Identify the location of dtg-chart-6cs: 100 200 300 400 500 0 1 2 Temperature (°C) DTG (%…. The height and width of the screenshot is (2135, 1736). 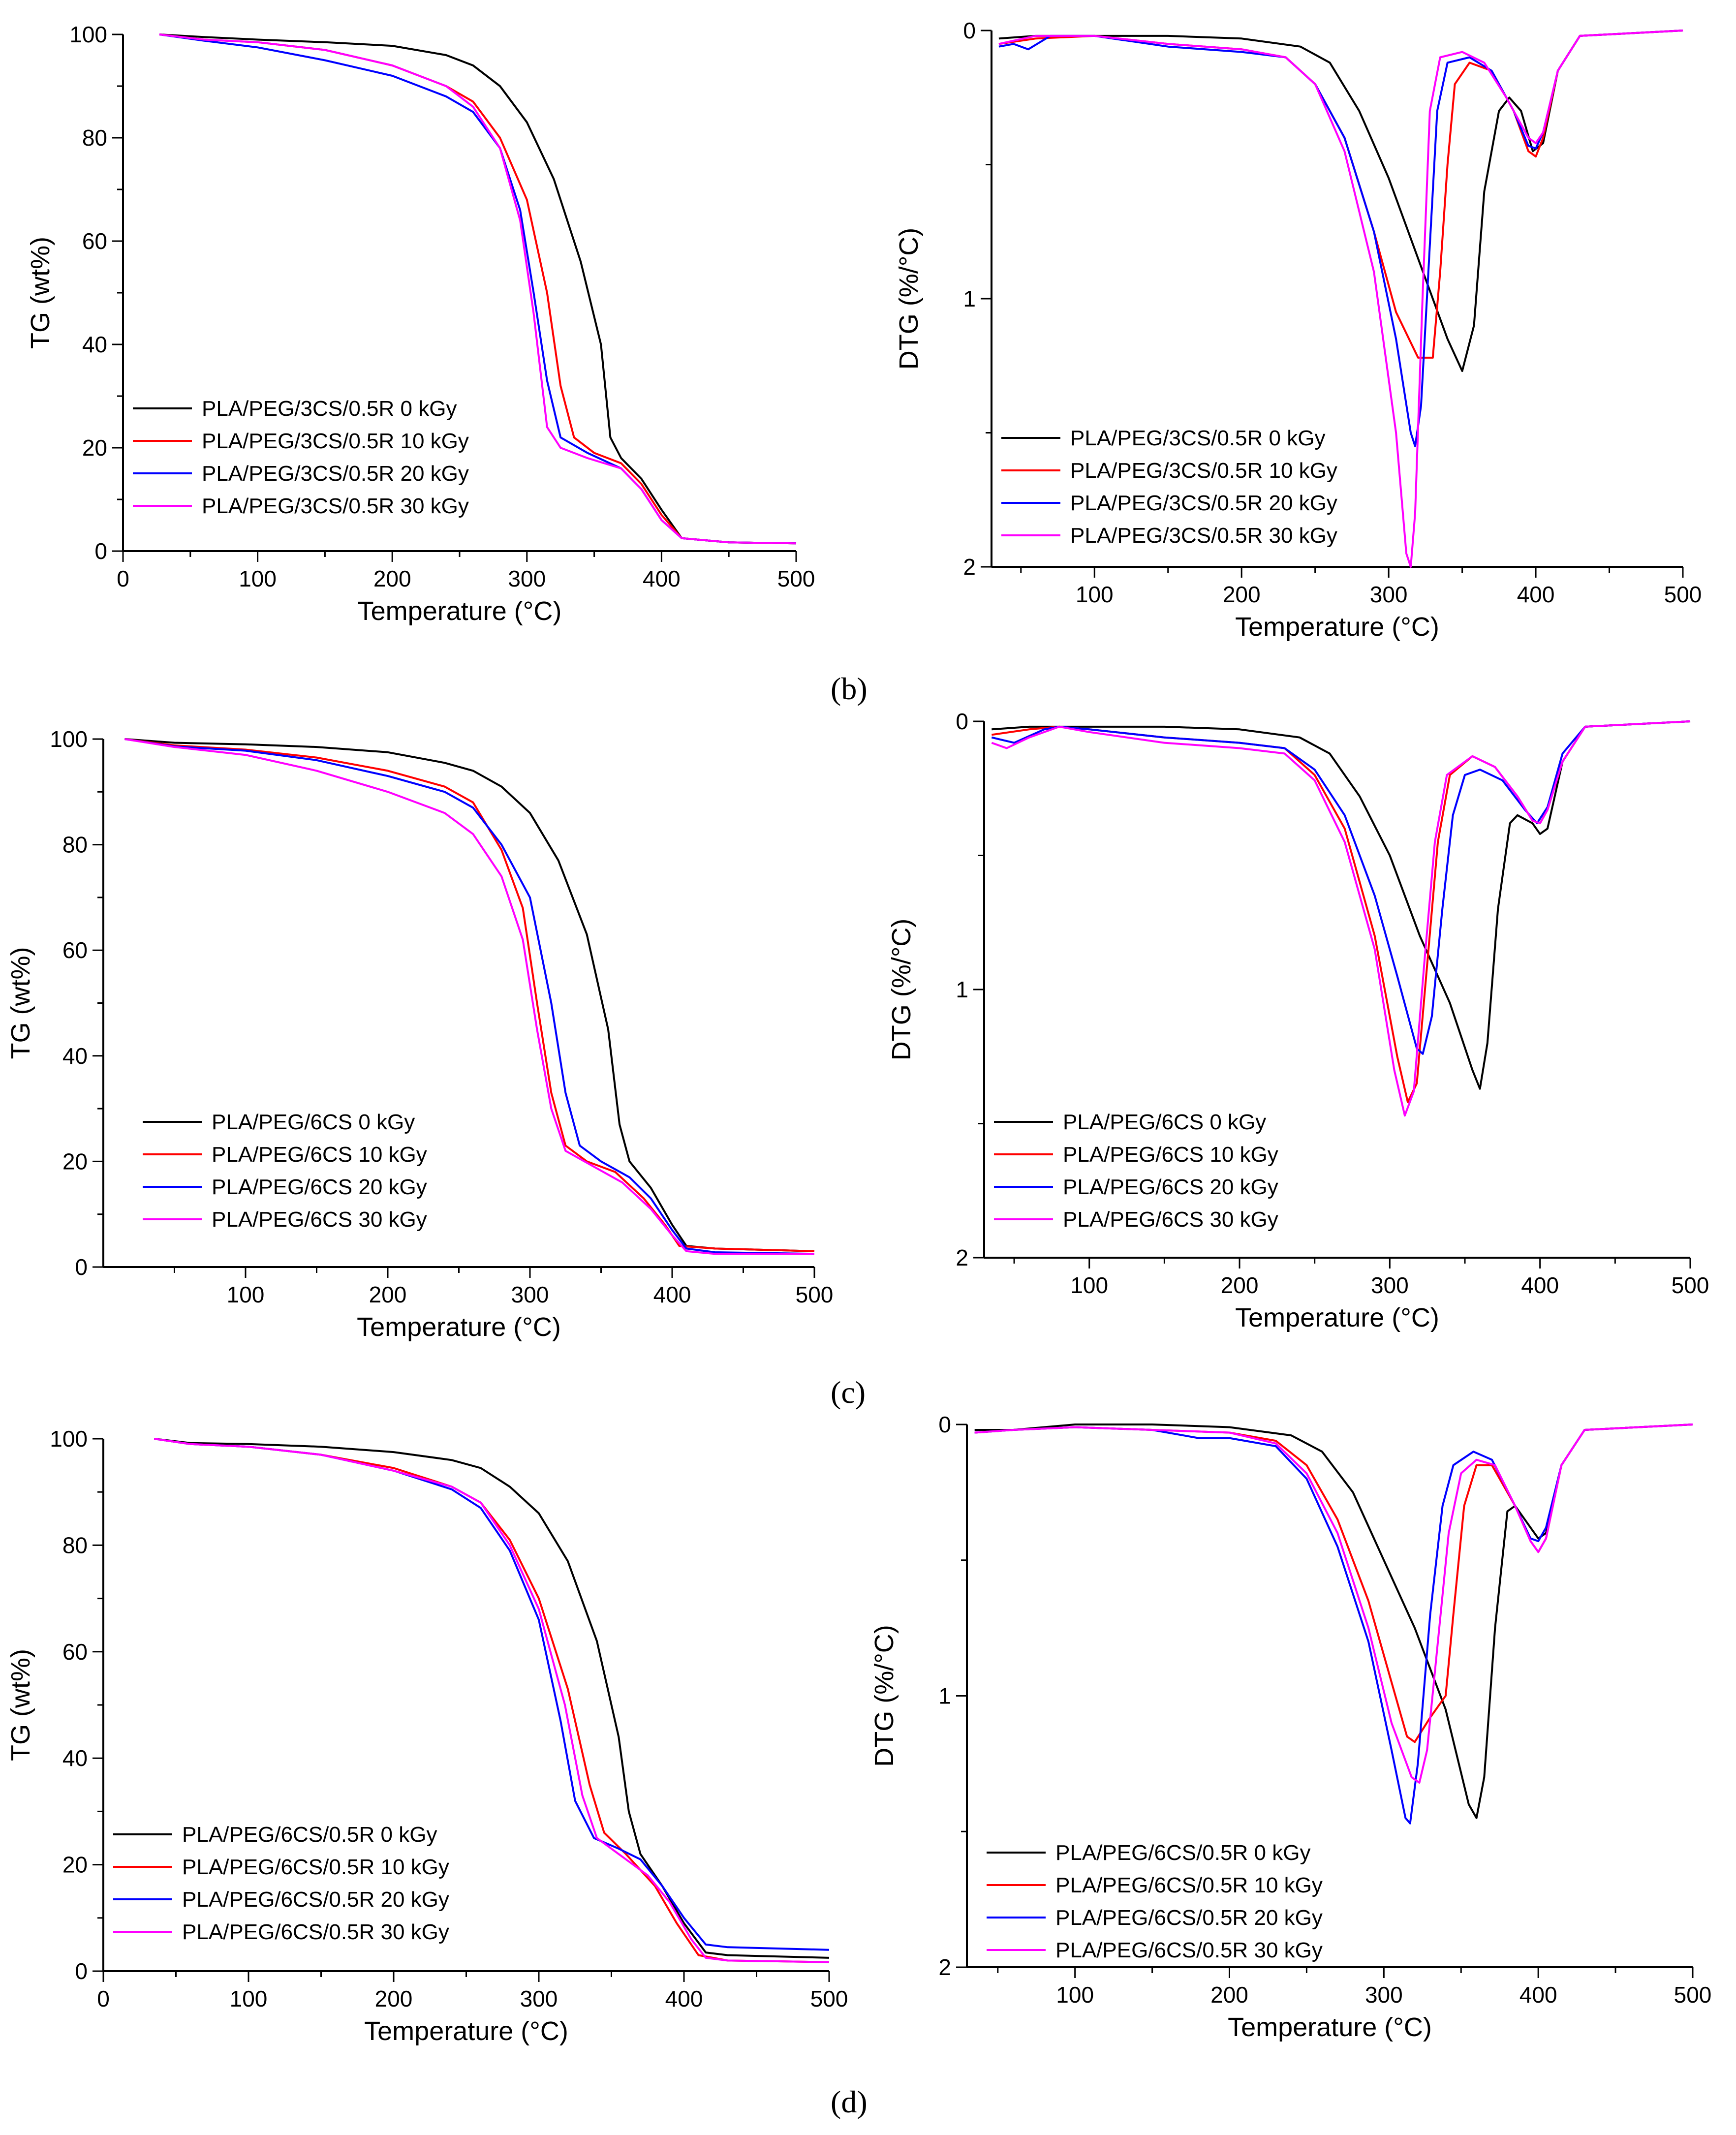
(1298, 1021).